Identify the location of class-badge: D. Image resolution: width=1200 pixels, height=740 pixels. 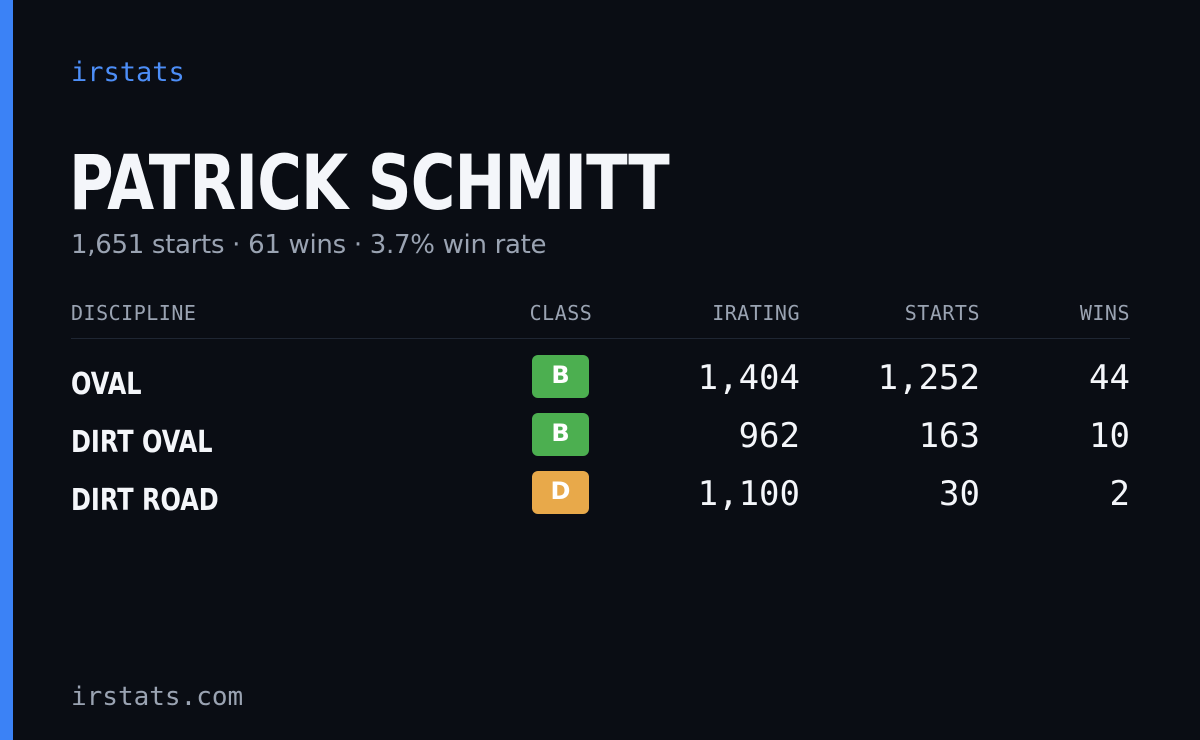
(560, 492).